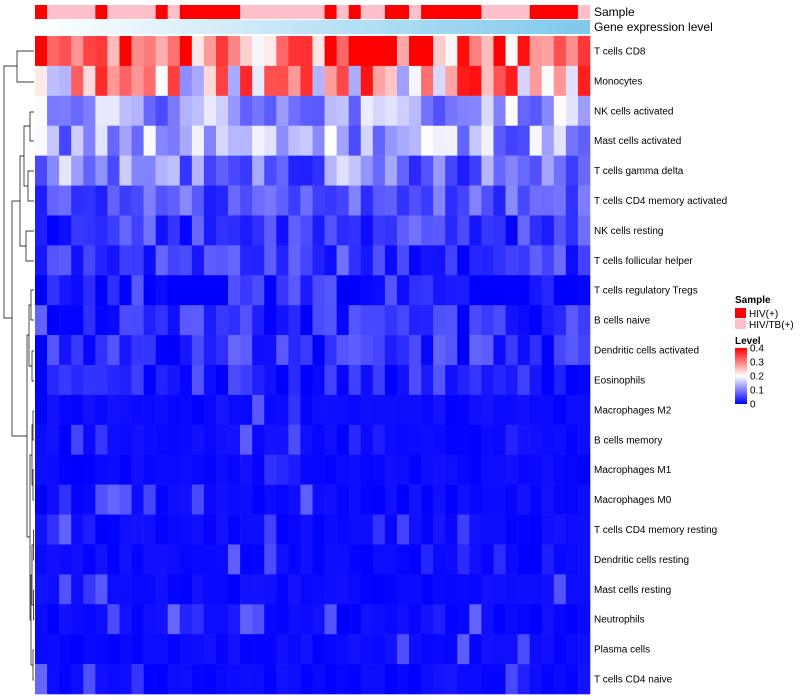  Describe the element at coordinates (614, 12) in the screenshot. I see `sample-track-label: Sample` at that location.